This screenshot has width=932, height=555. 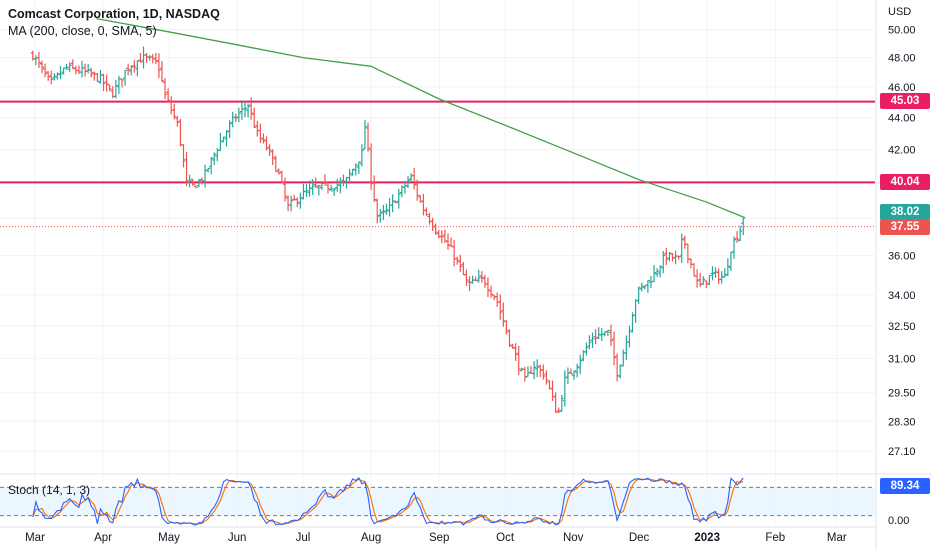 I want to click on symbol-title: Comcast Corporation, 1D, NASDAQ, so click(x=114, y=14).